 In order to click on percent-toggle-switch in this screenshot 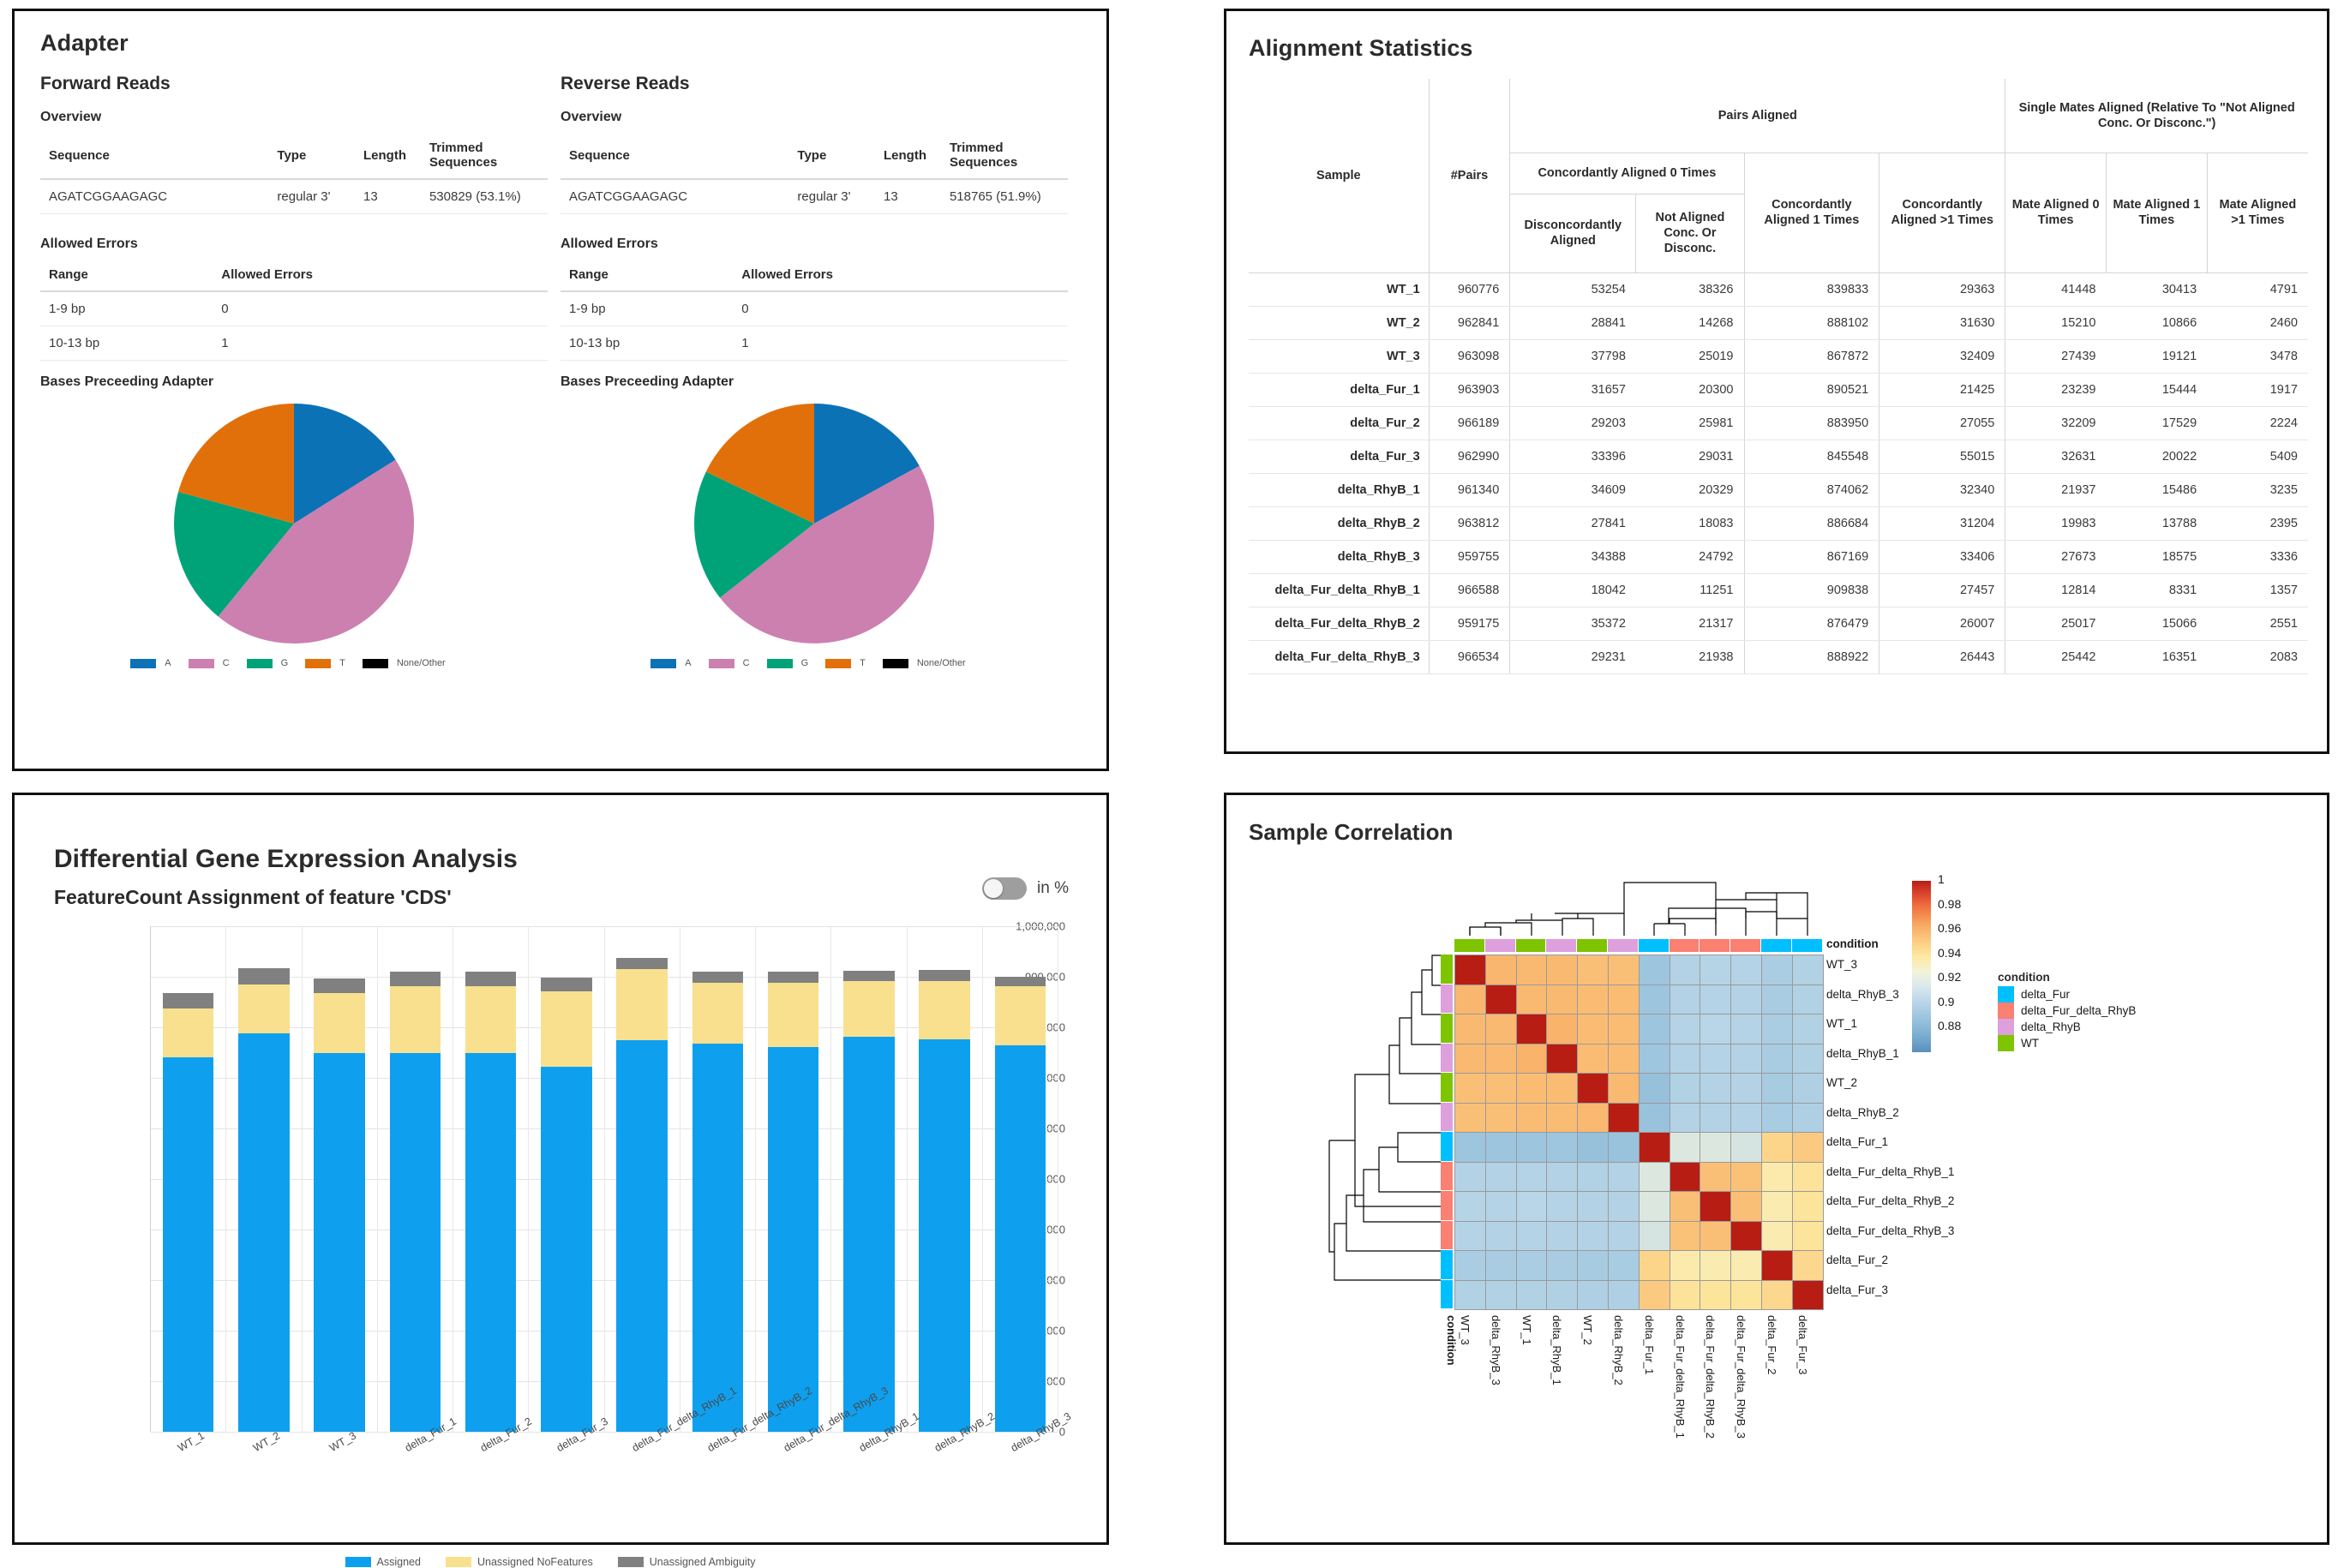, I will do `click(1005, 888)`.